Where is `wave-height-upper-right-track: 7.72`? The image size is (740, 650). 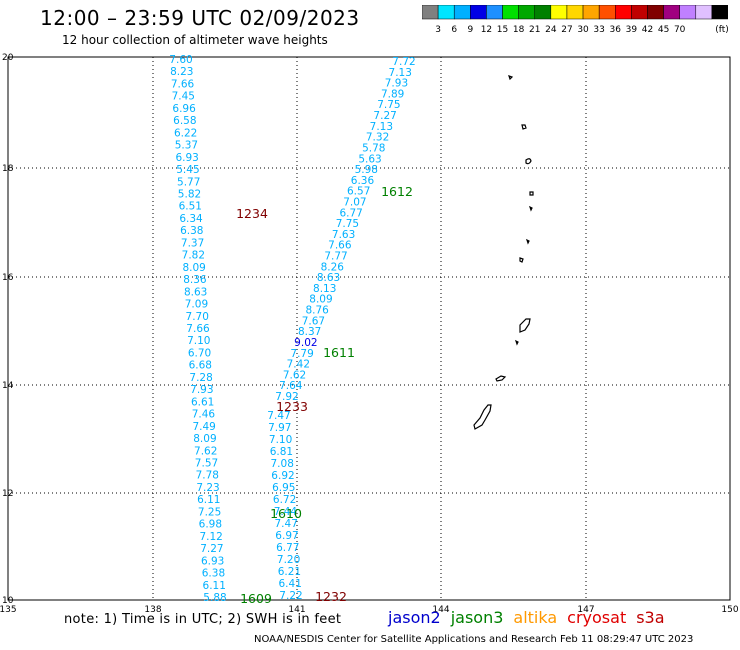
wave-height-upper-right-track: 7.72 is located at coordinates (403, 62).